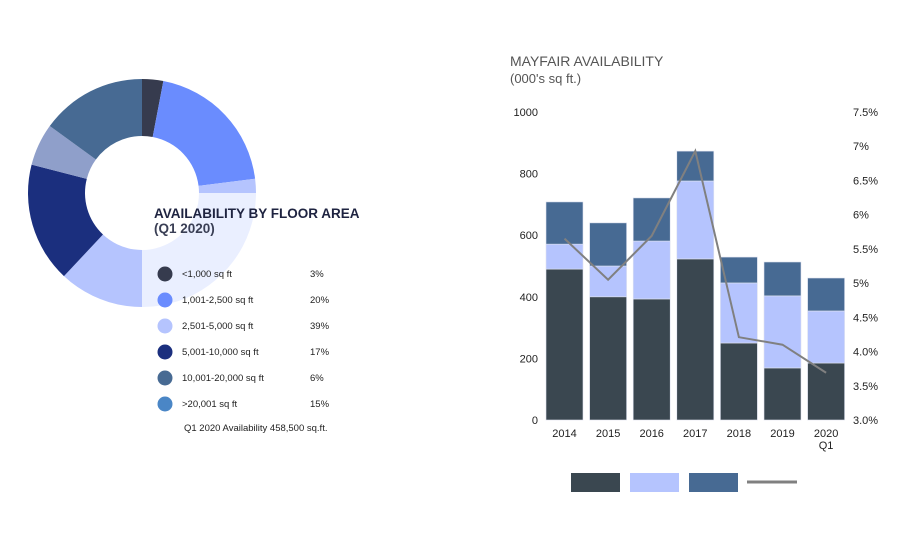 The image size is (908, 545). Describe the element at coordinates (564, 434) in the screenshot. I see `x-tick-label: 2014` at that location.